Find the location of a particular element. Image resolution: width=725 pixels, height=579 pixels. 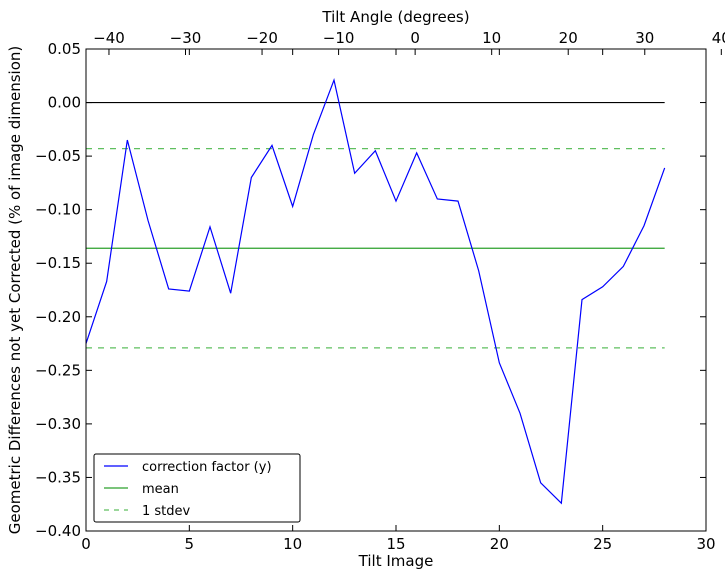

x-tick-label: 15 is located at coordinates (395, 544).